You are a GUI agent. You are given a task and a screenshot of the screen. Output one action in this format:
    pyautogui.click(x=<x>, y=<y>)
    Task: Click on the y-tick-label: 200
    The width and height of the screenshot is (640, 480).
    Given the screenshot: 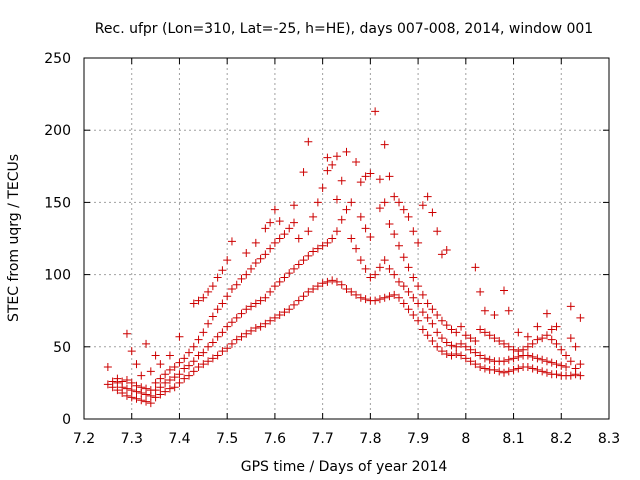 What is the action you would take?
    pyautogui.click(x=57, y=131)
    